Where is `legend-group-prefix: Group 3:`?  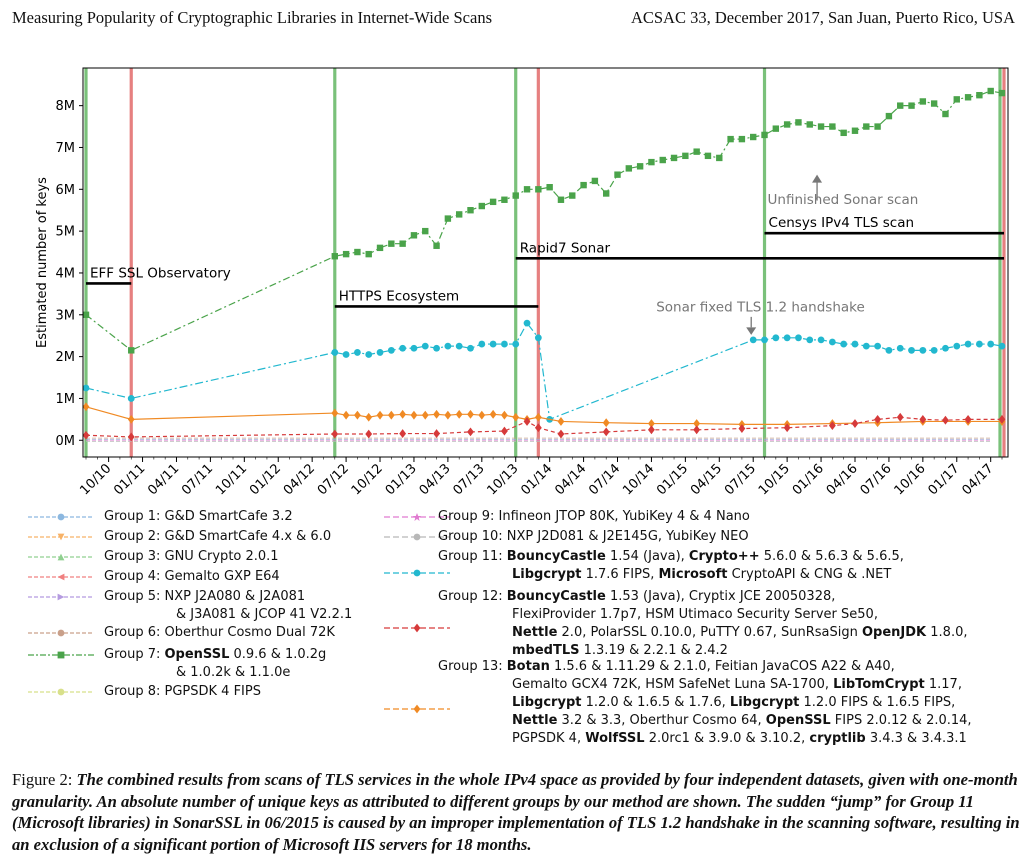
legend-group-prefix: Group 3: is located at coordinates (134, 556).